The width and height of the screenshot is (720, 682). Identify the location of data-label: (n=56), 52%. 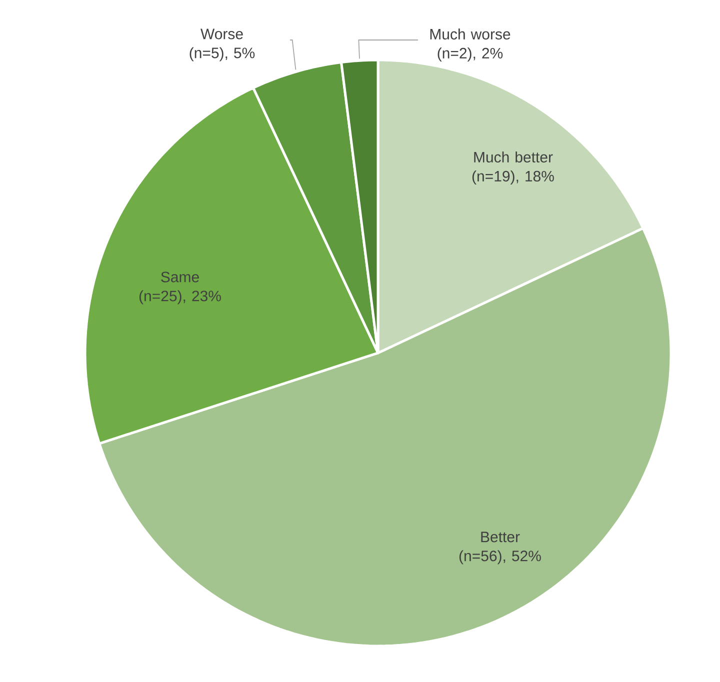
(500, 557).